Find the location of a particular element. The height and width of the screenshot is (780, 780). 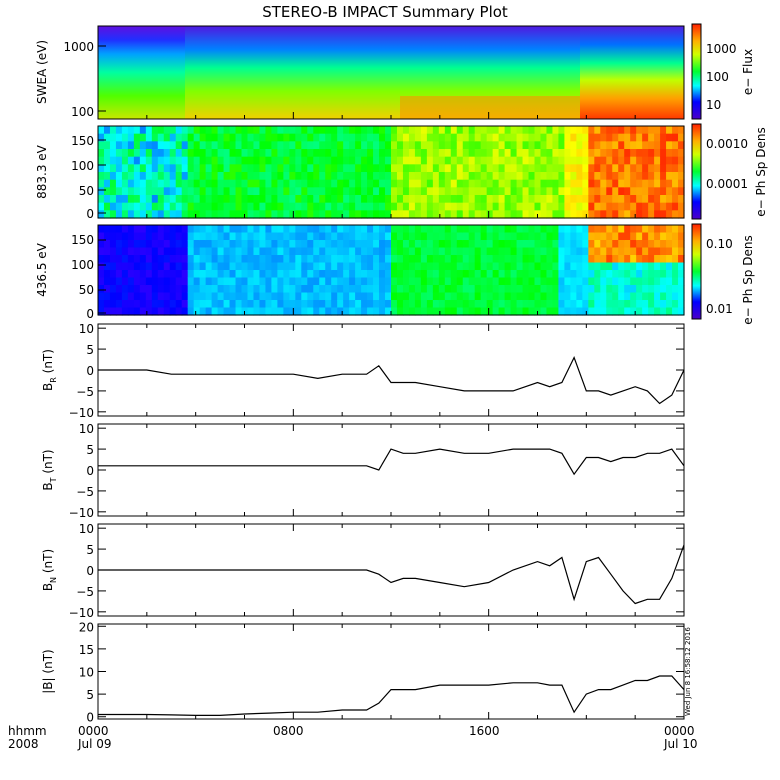

line-panel-frame is located at coordinates (391, 470).